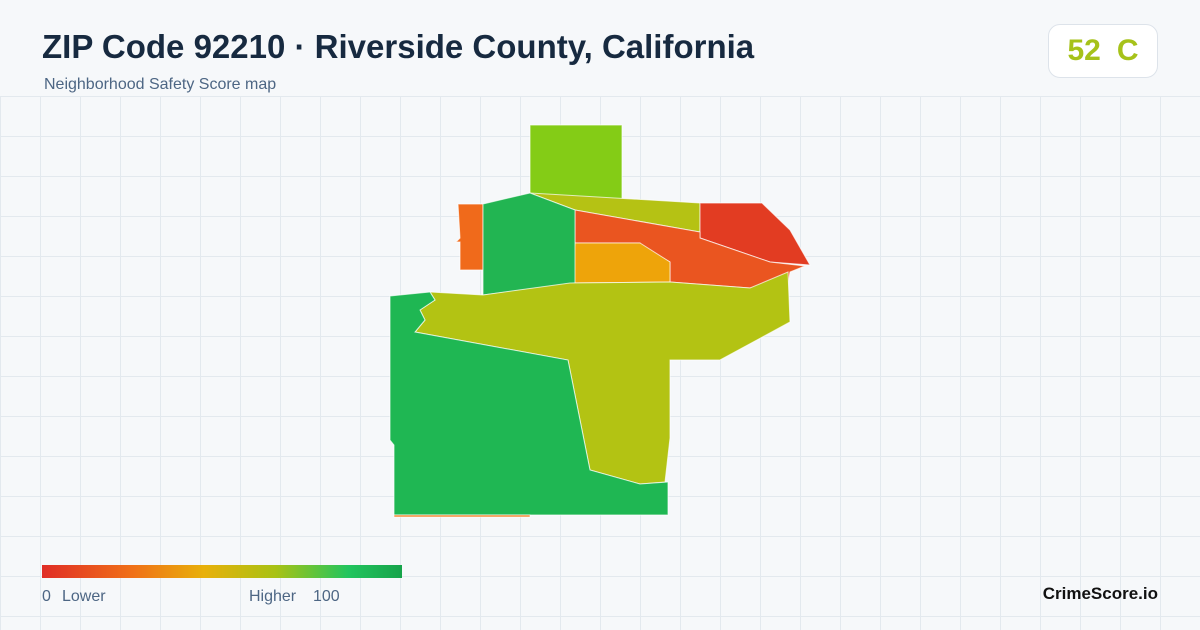 The width and height of the screenshot is (1200, 630). Describe the element at coordinates (273, 596) in the screenshot. I see `legend-max-label: Higher` at that location.